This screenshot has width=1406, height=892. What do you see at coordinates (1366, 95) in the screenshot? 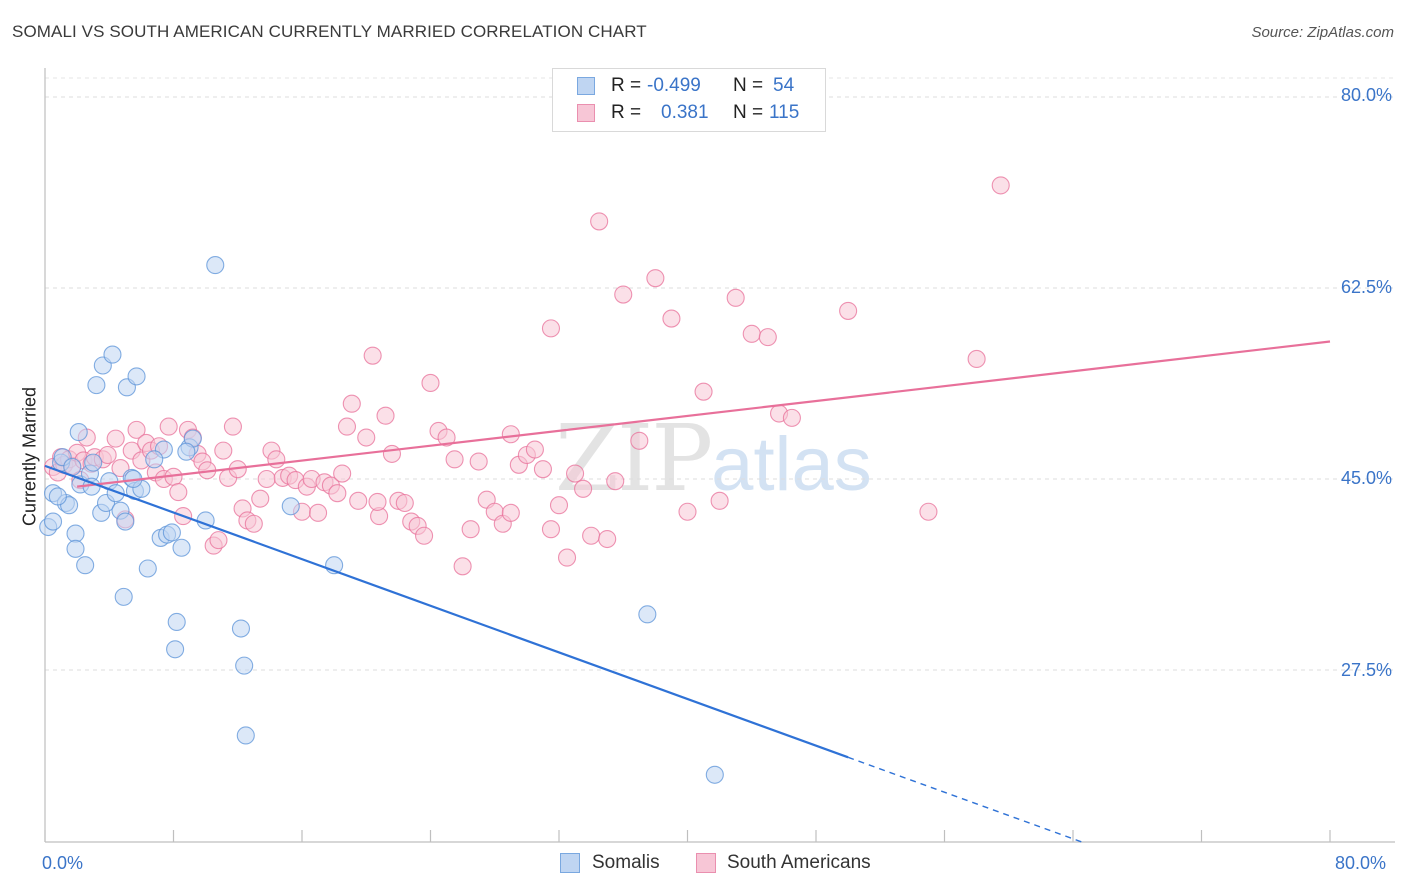
I see `y-tick-label: 80.0%` at bounding box center [1366, 95].